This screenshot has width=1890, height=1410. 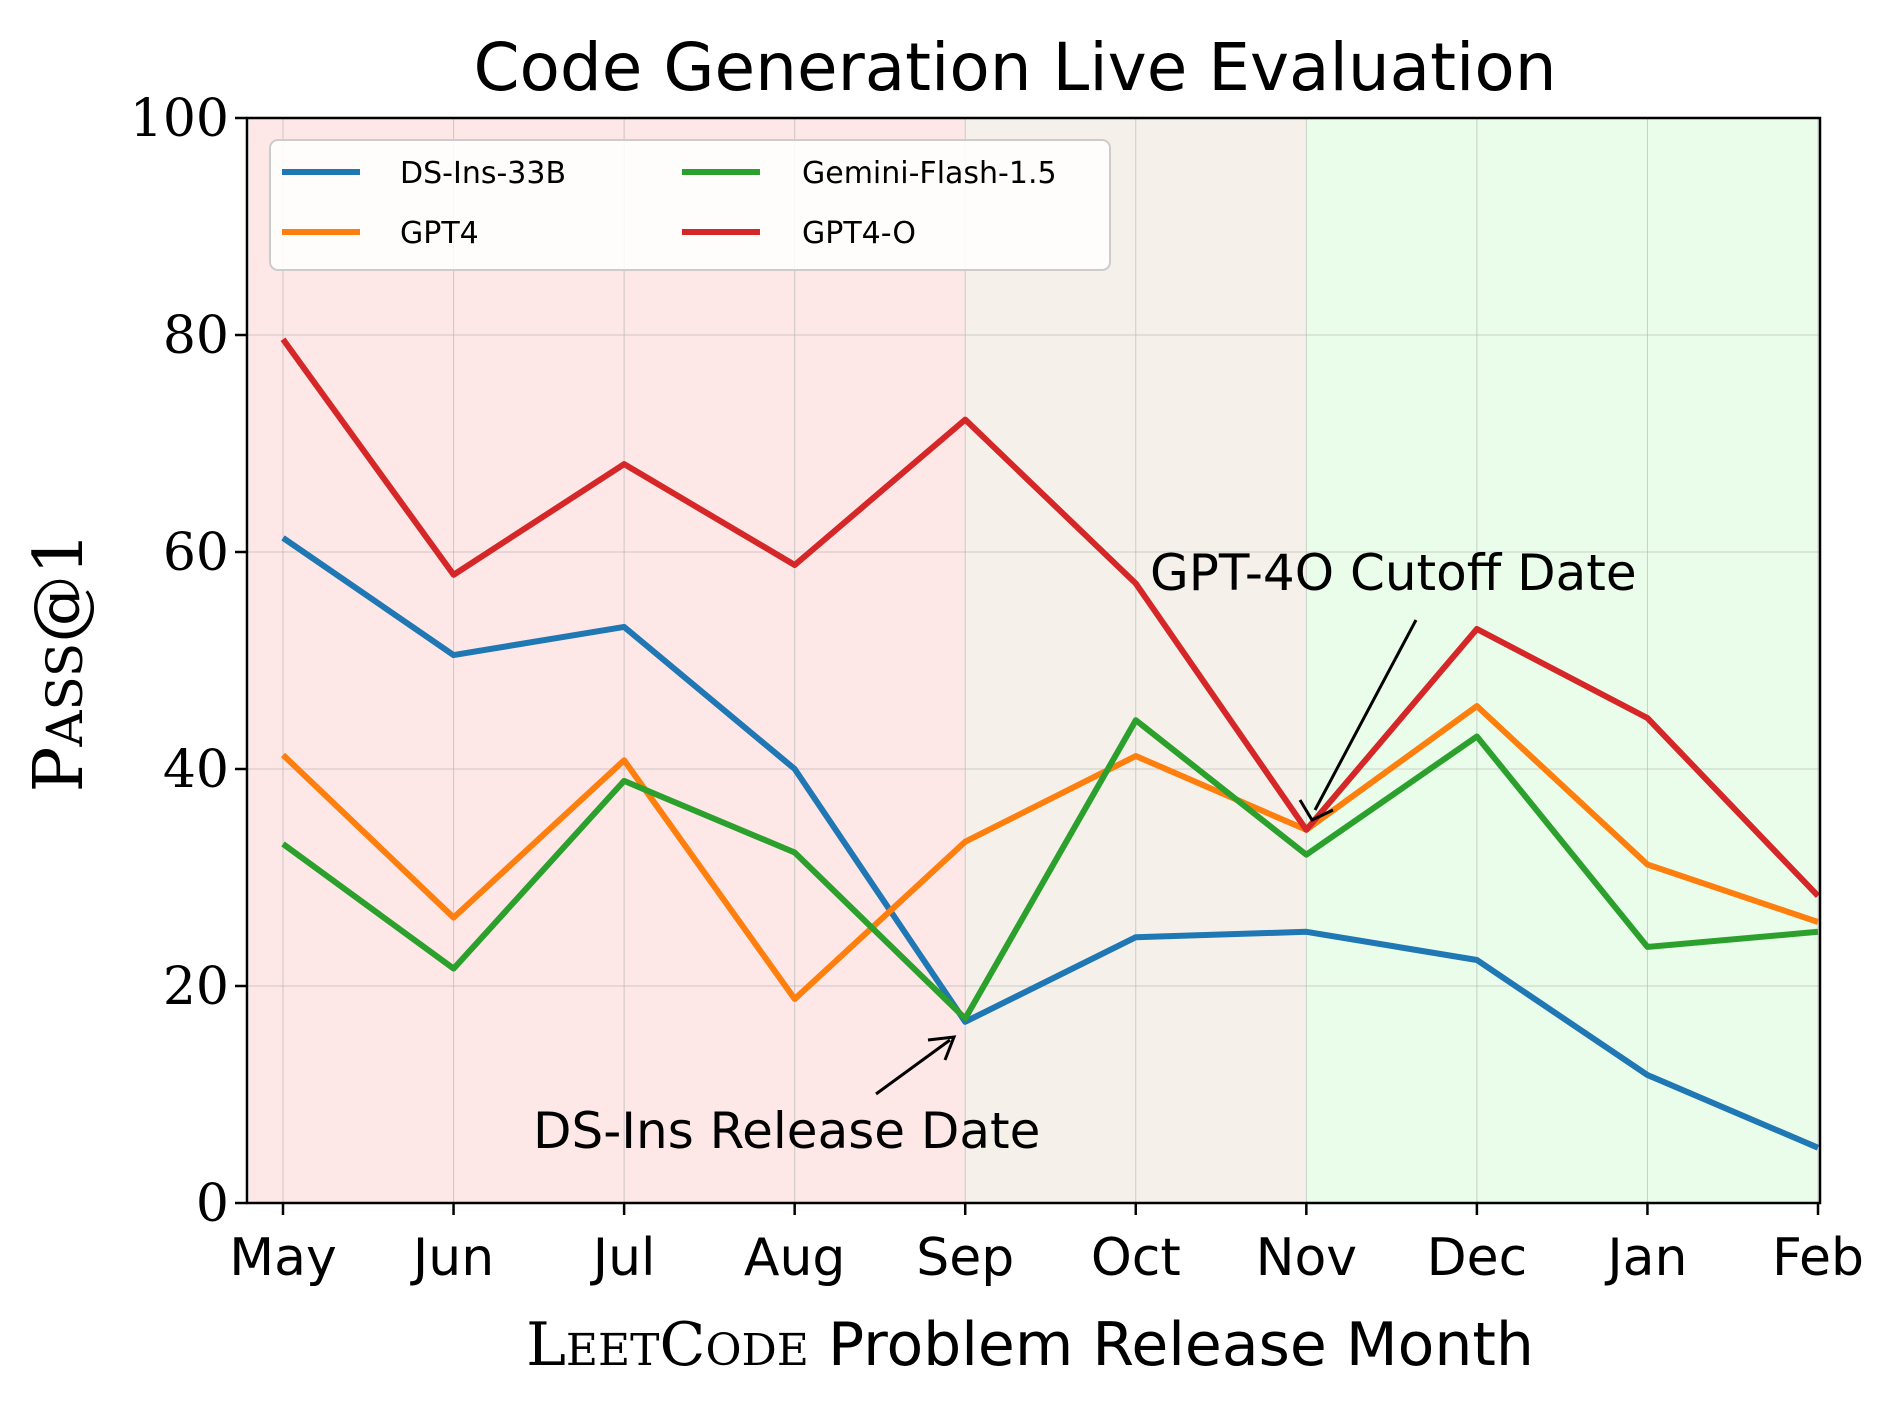 What do you see at coordinates (1136, 1258) in the screenshot?
I see `x-tick-label-oct: Oct` at bounding box center [1136, 1258].